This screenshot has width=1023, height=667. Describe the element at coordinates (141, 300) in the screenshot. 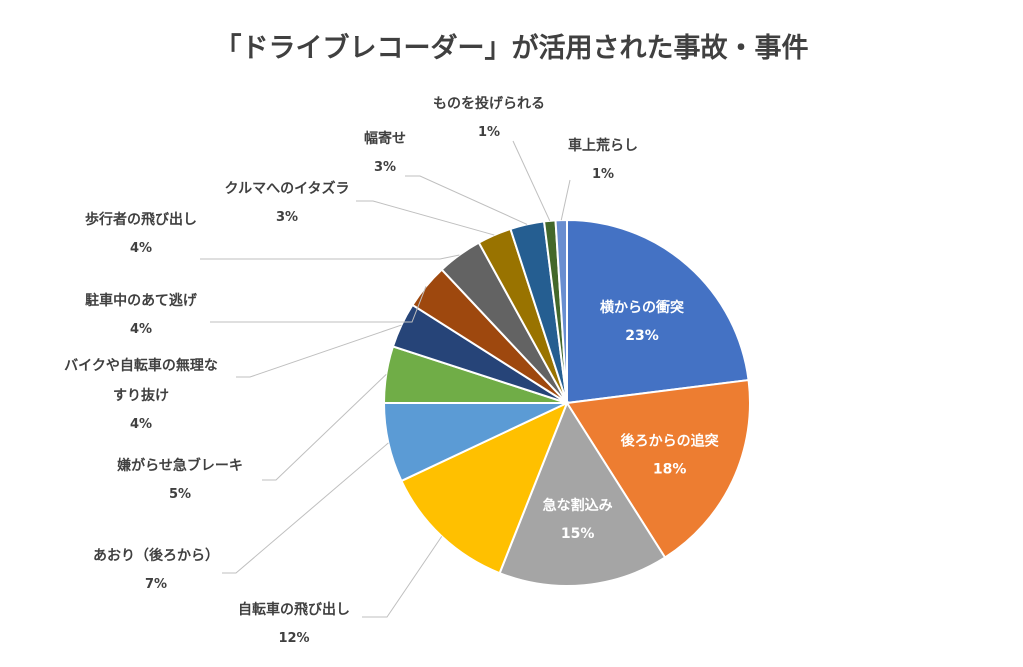

I see `slice-label-name: 駐車中のあて逃げ` at that location.